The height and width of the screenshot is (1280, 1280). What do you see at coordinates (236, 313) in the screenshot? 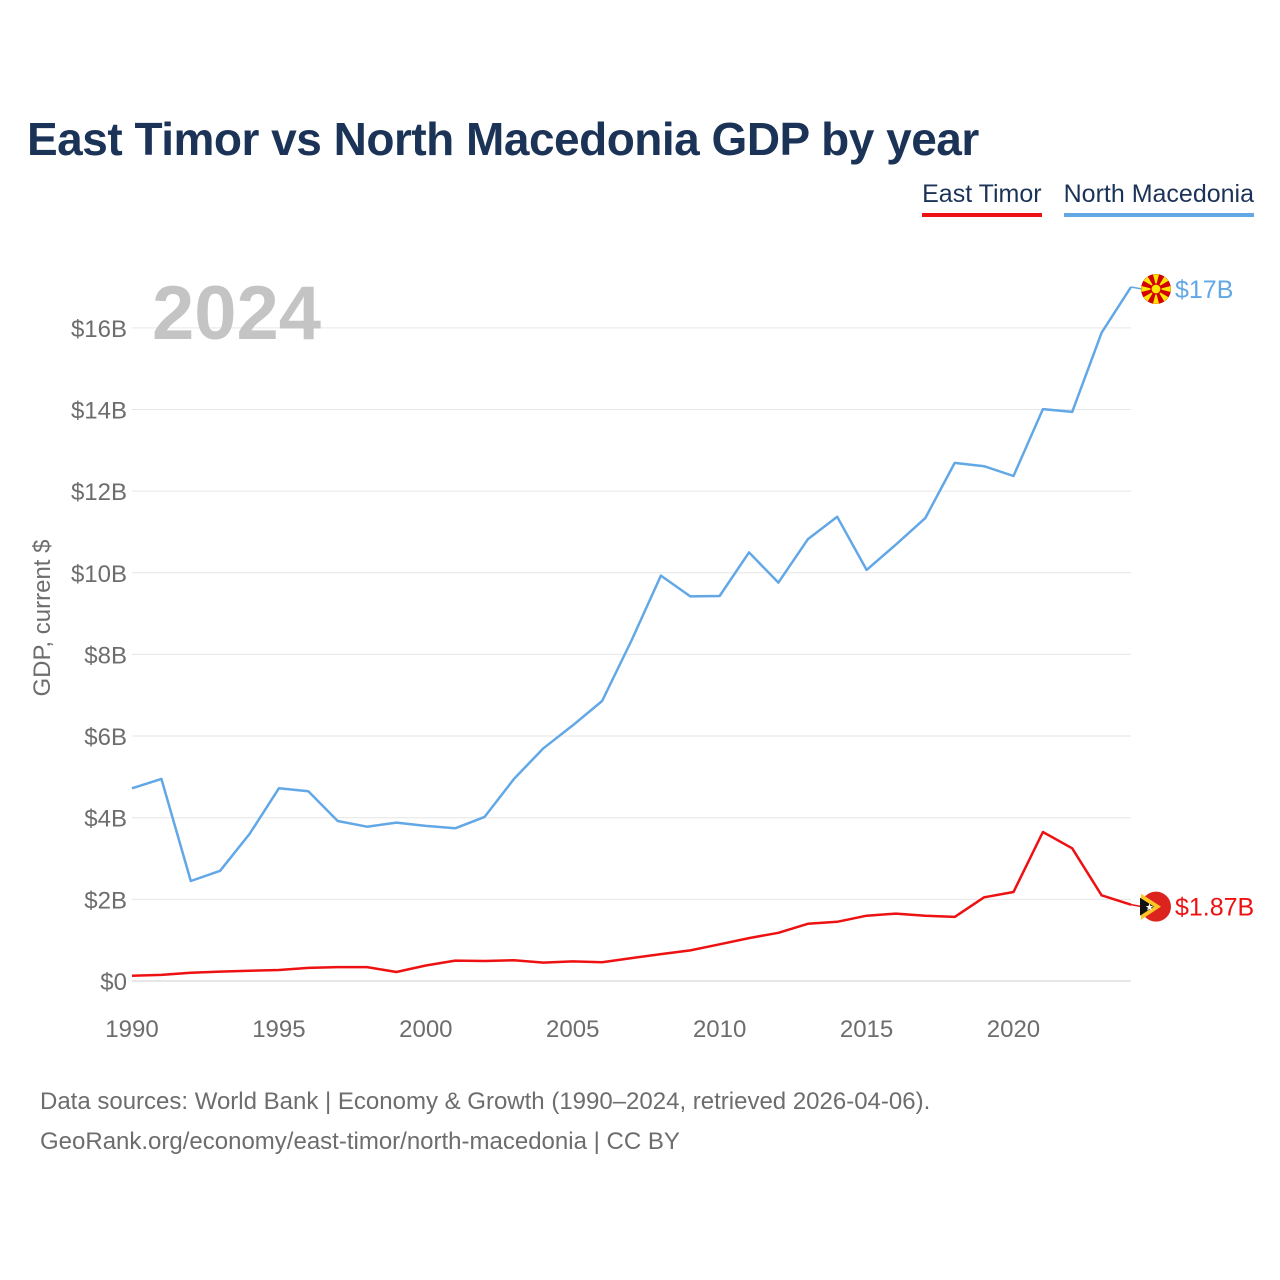
I see `year-watermark: 2024` at bounding box center [236, 313].